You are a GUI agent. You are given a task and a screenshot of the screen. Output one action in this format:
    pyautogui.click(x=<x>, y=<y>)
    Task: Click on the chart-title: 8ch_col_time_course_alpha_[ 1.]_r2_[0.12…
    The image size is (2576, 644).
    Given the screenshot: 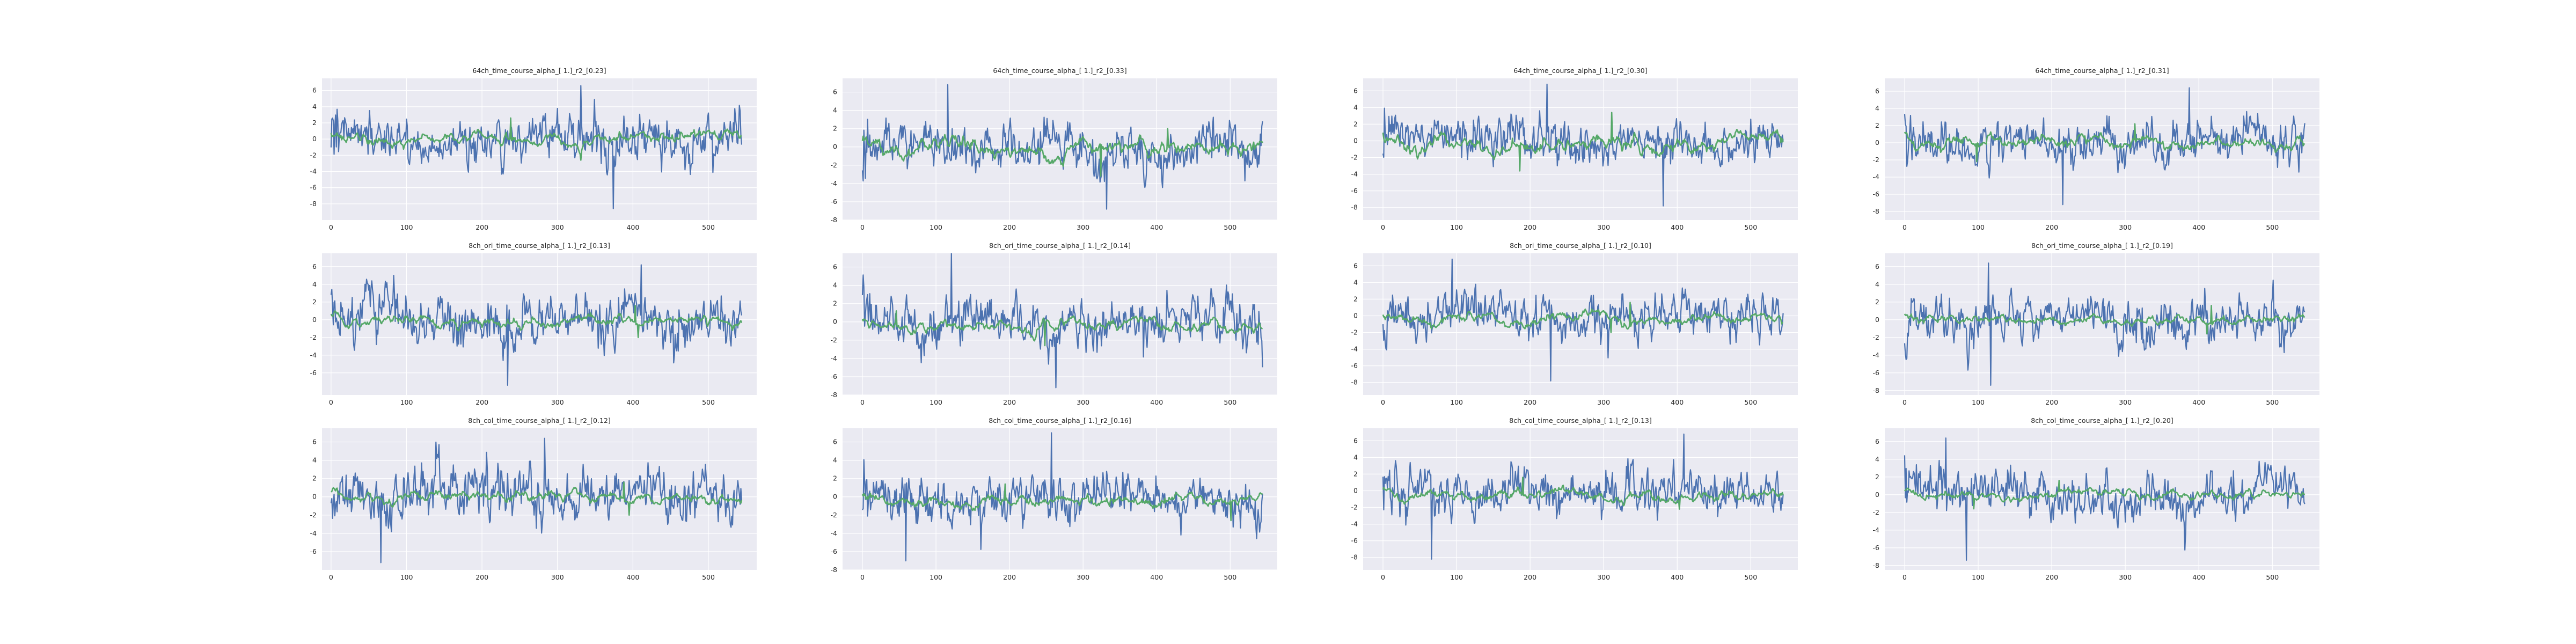 What is the action you would take?
    pyautogui.click(x=539, y=420)
    